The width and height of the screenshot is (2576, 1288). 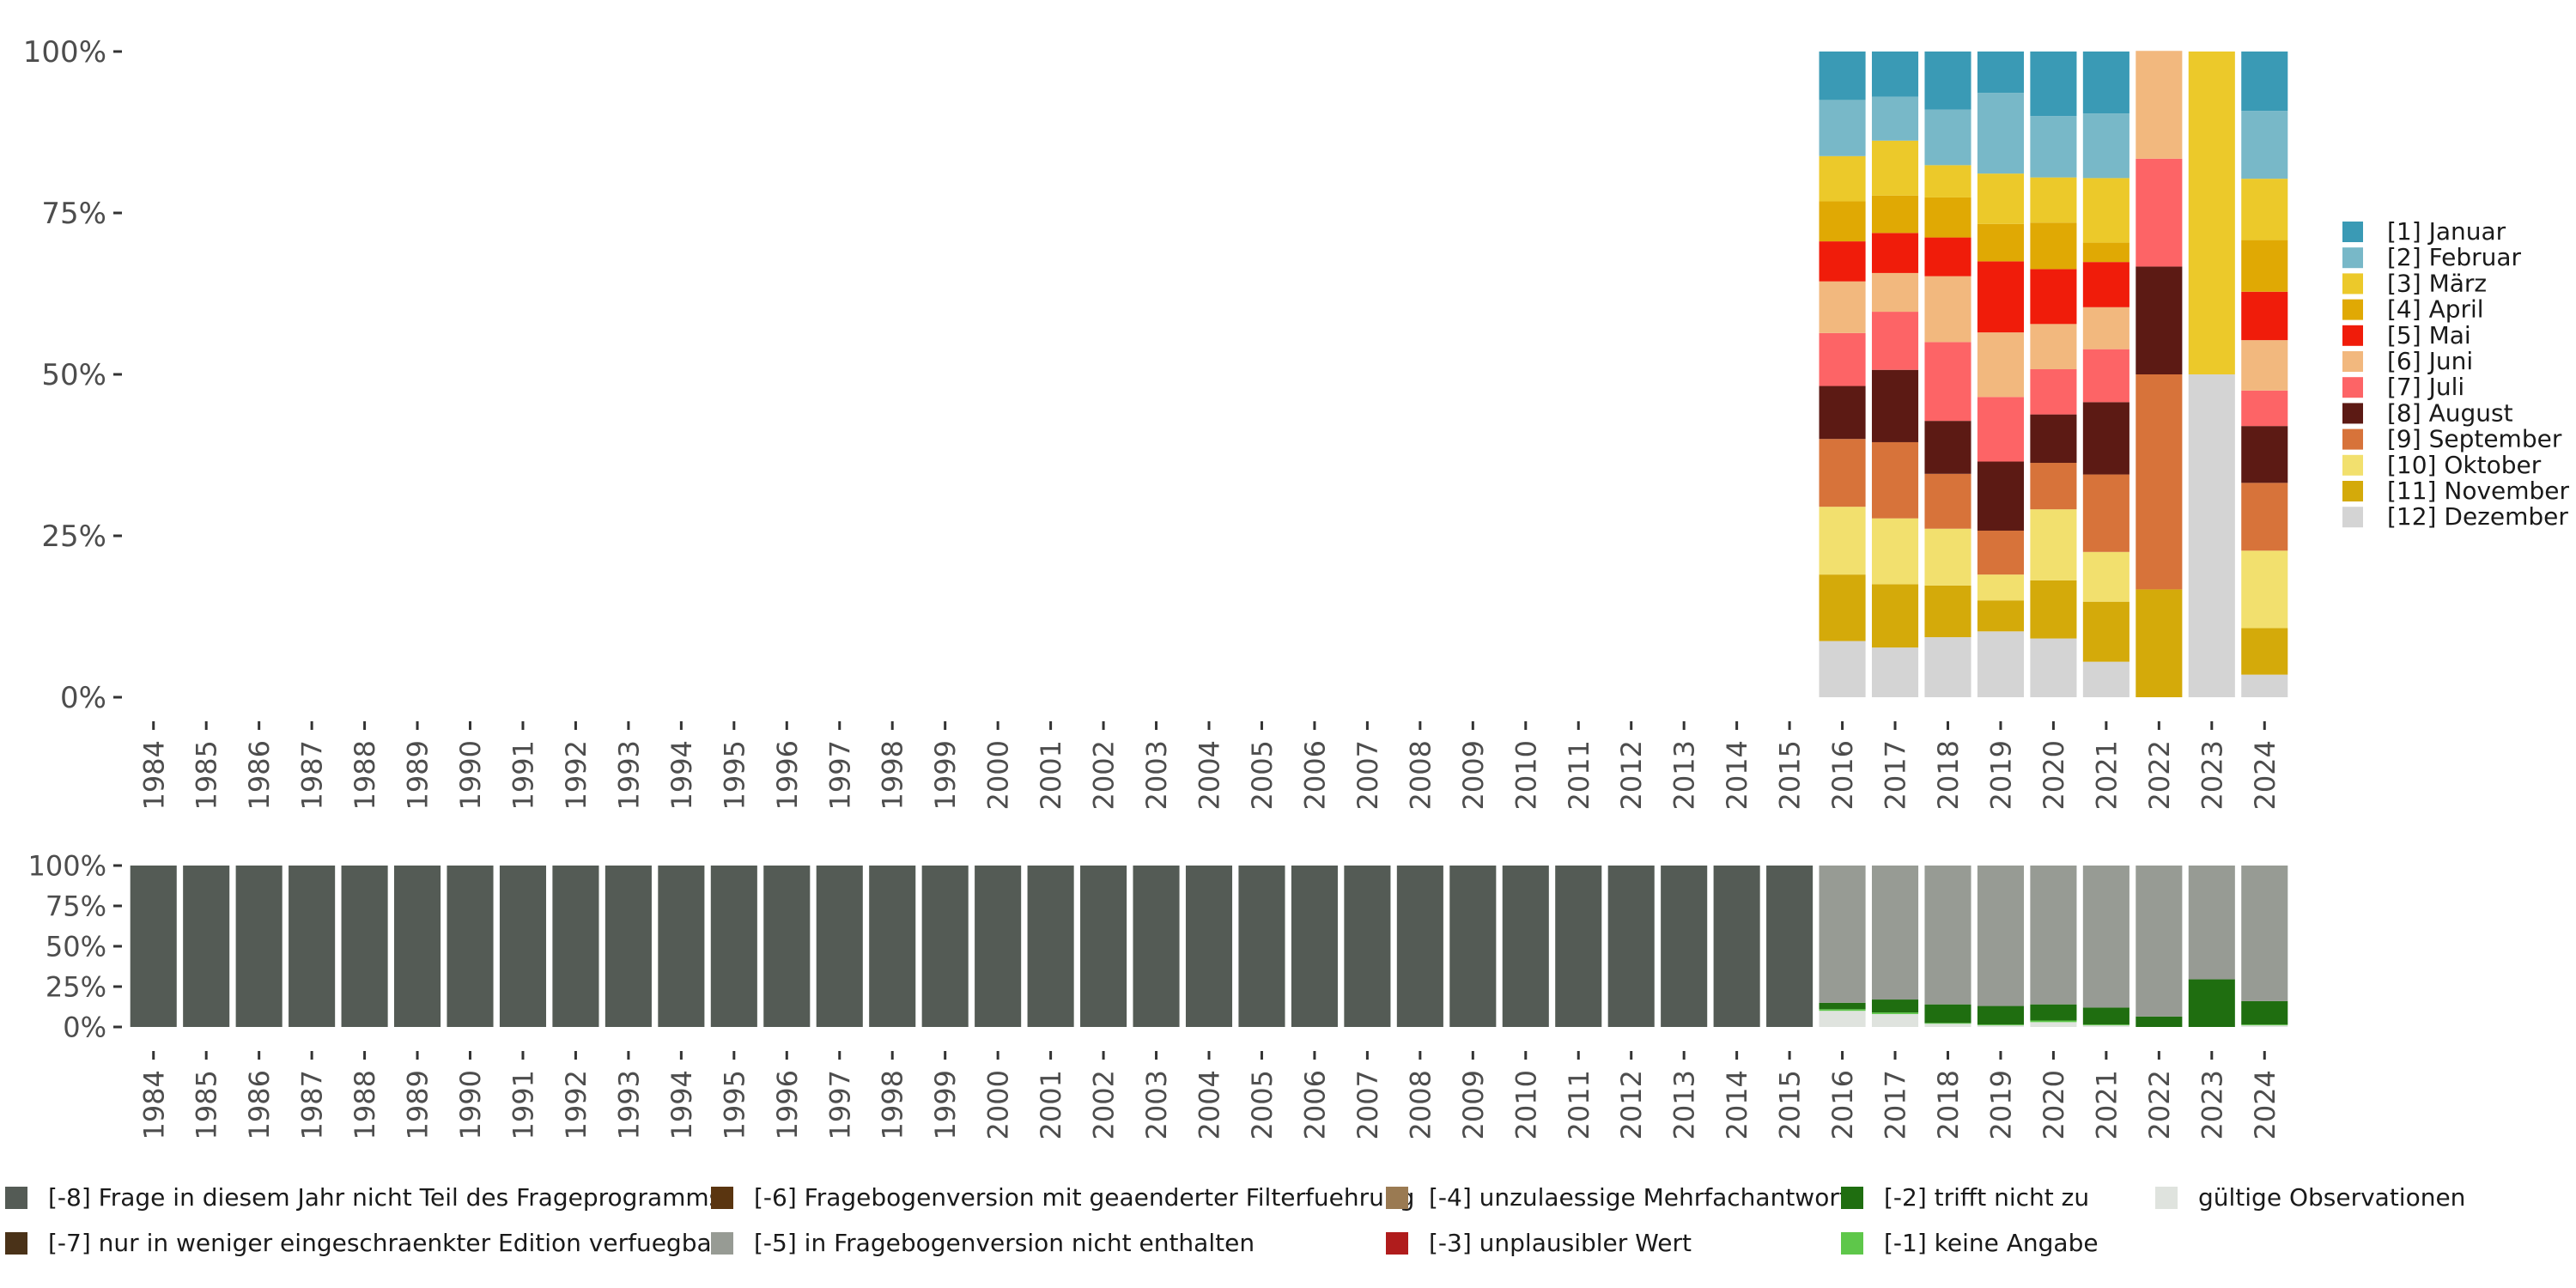 What do you see at coordinates (76, 987) in the screenshot?
I see `y-tick-label: 25%` at bounding box center [76, 987].